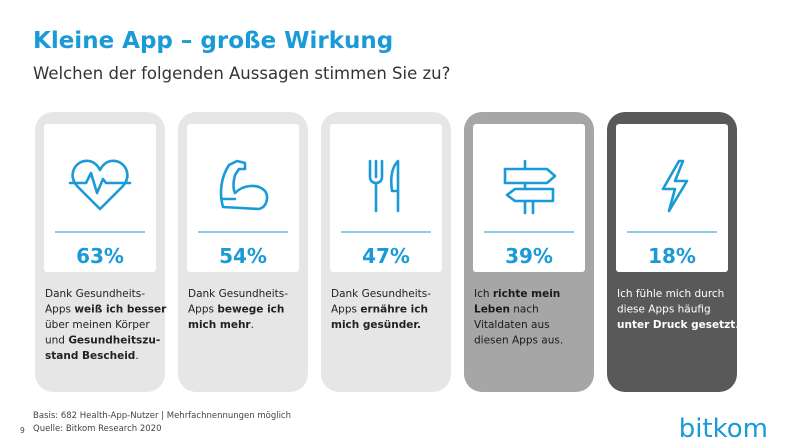  I want to click on card-text: Leben, so click(492, 310).